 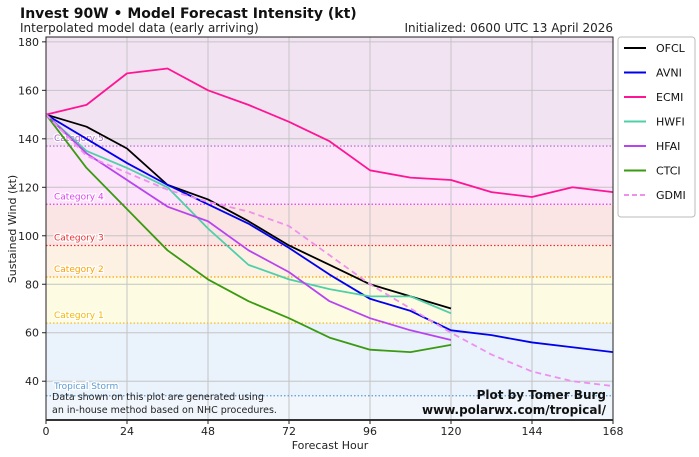 What do you see at coordinates (127, 431) in the screenshot?
I see `x-tick-label: 24` at bounding box center [127, 431].